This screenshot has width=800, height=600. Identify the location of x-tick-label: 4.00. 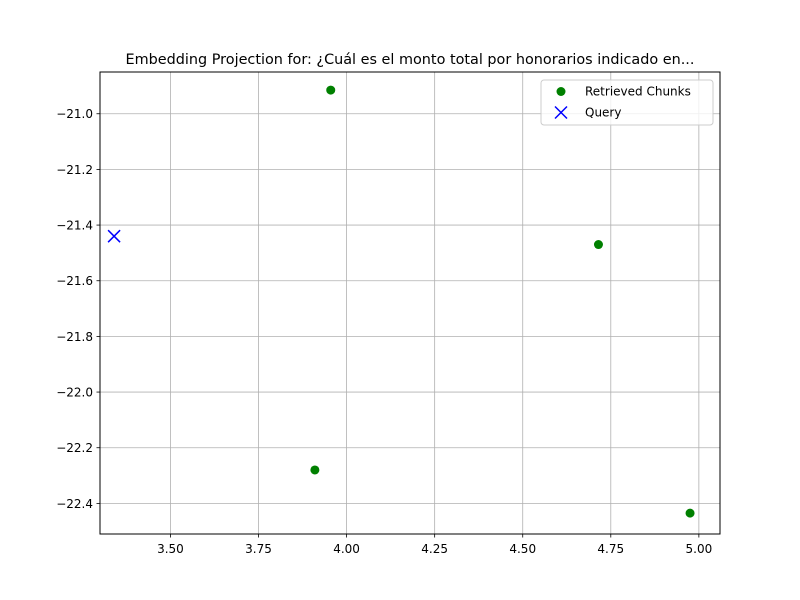
(346, 549).